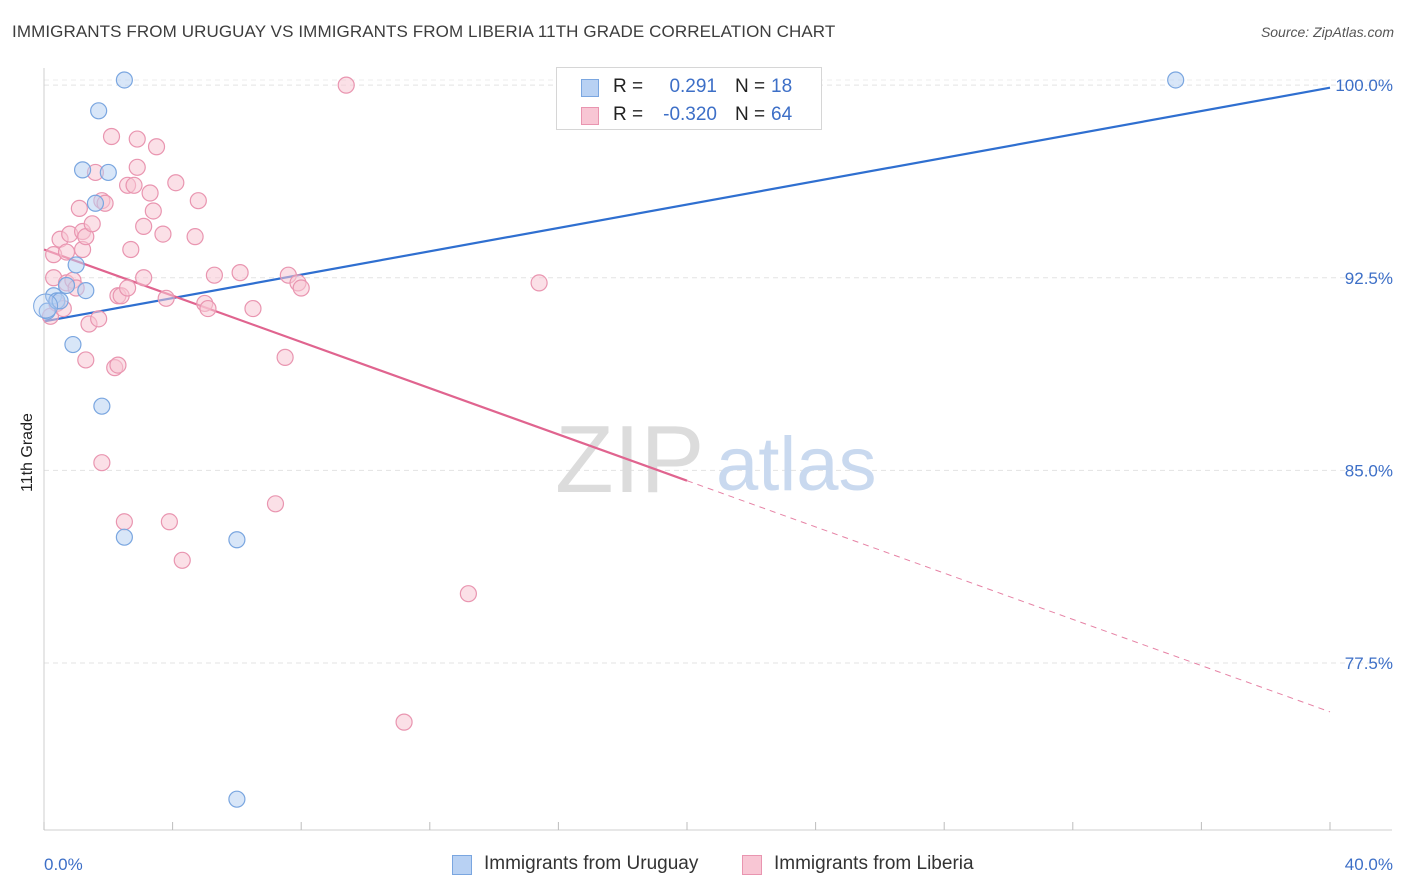 Image resolution: width=1406 pixels, height=892 pixels. Describe the element at coordinates (796, 464) in the screenshot. I see `watermark-atlas: atlas` at that location.